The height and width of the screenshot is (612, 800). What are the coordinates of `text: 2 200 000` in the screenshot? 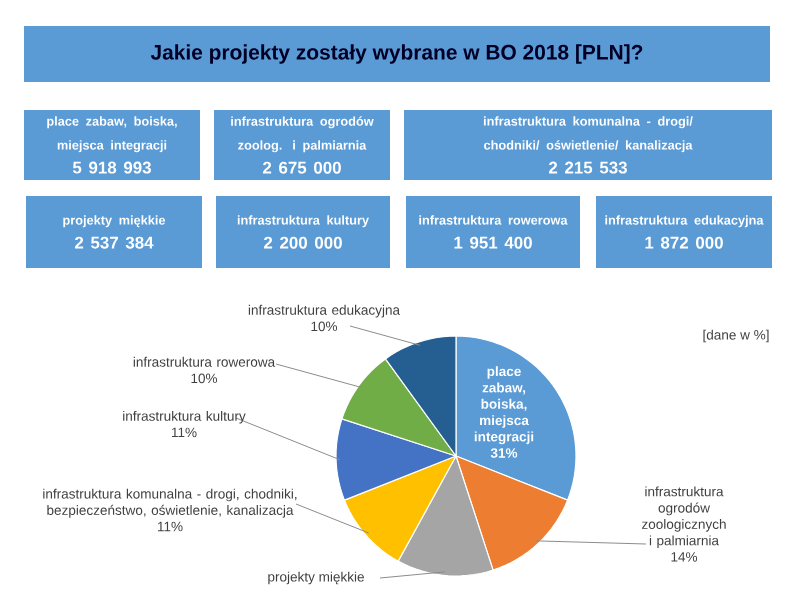 It's located at (302, 242).